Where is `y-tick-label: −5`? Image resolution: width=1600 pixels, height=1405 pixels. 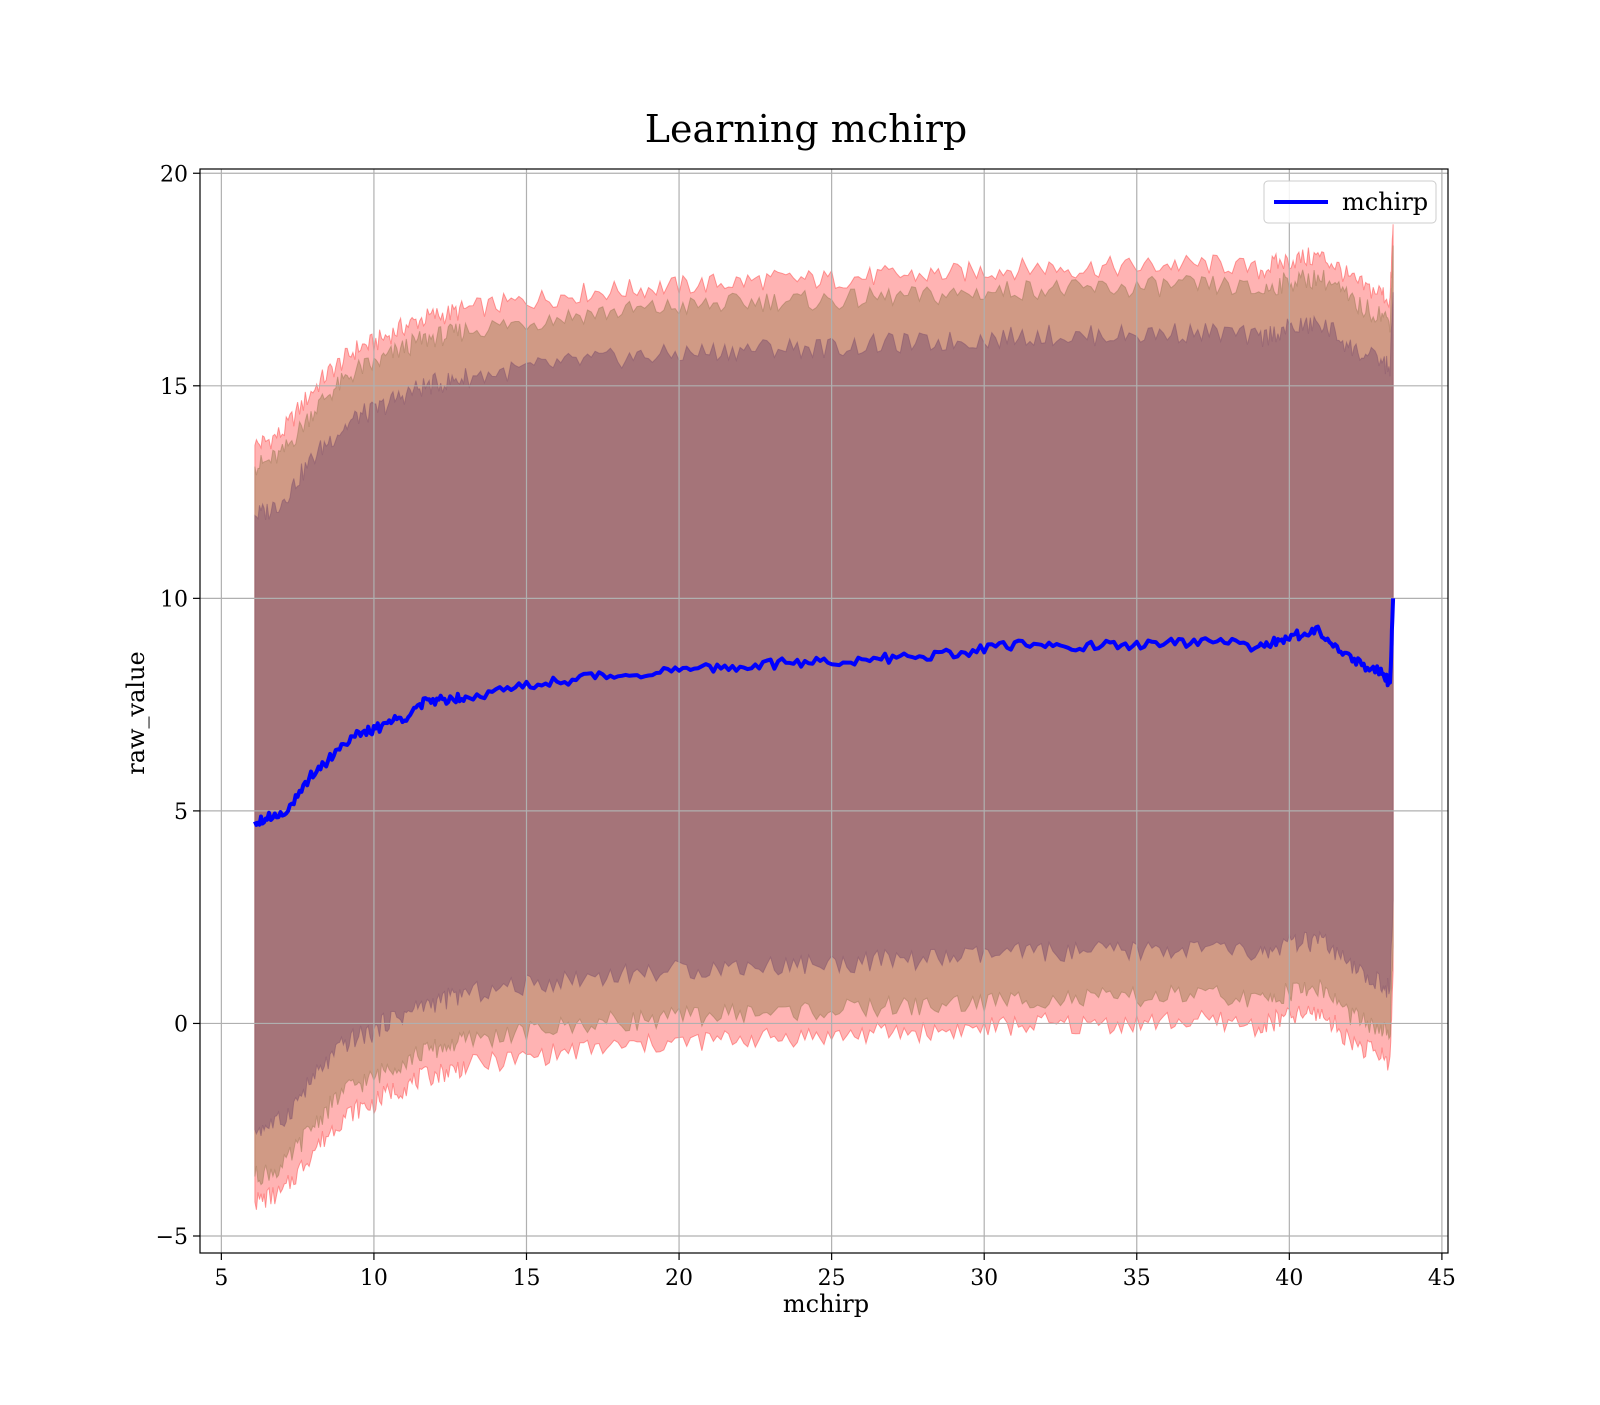
y-tick-label: −5 is located at coordinates (172, 1237).